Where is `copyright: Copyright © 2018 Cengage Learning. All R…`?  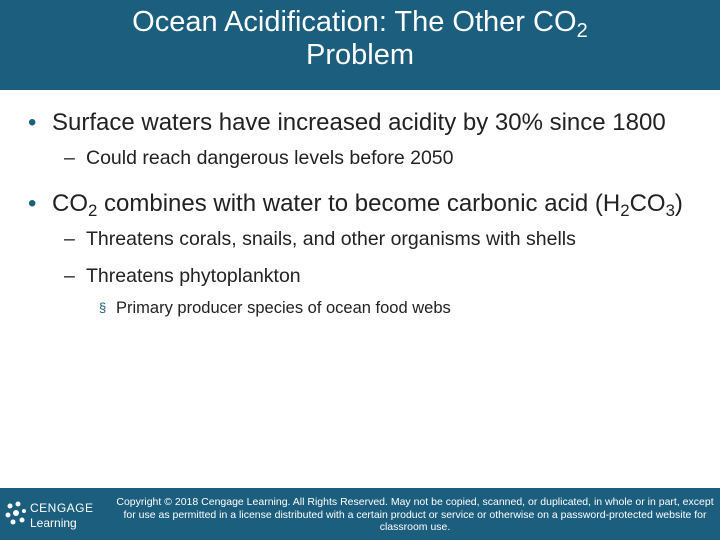
copyright: Copyright © 2018 Cengage Learning. All R… is located at coordinates (415, 514).